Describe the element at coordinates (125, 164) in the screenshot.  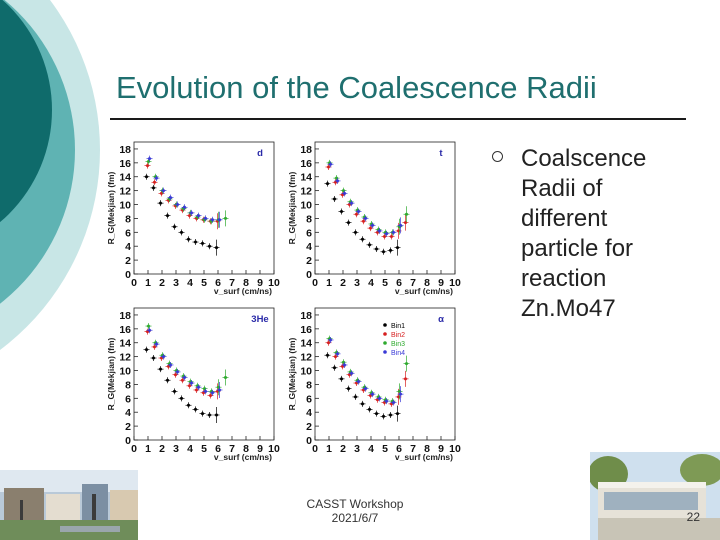
I see `y-tick-label: 16` at that location.